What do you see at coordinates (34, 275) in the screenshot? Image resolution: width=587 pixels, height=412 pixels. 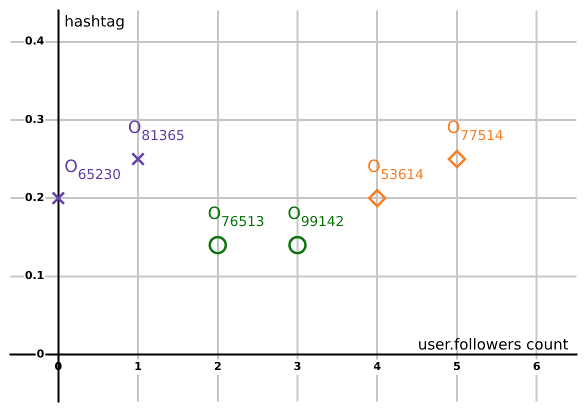 I see `y-tick-label: 0.1` at bounding box center [34, 275].